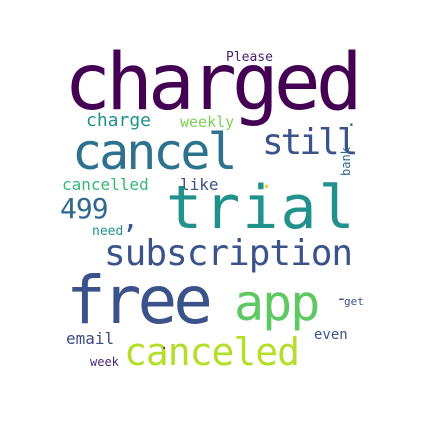  I want to click on word-bank: bank, so click(346, 161).